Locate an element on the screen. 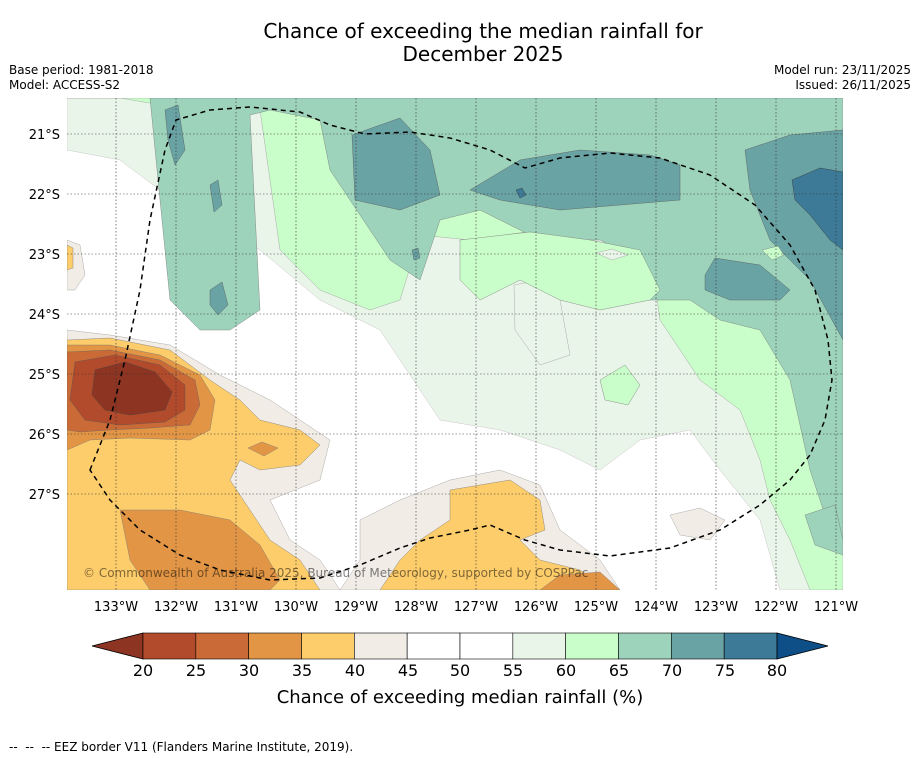  base-period: Base period: 1981-2018 is located at coordinates (81, 70).